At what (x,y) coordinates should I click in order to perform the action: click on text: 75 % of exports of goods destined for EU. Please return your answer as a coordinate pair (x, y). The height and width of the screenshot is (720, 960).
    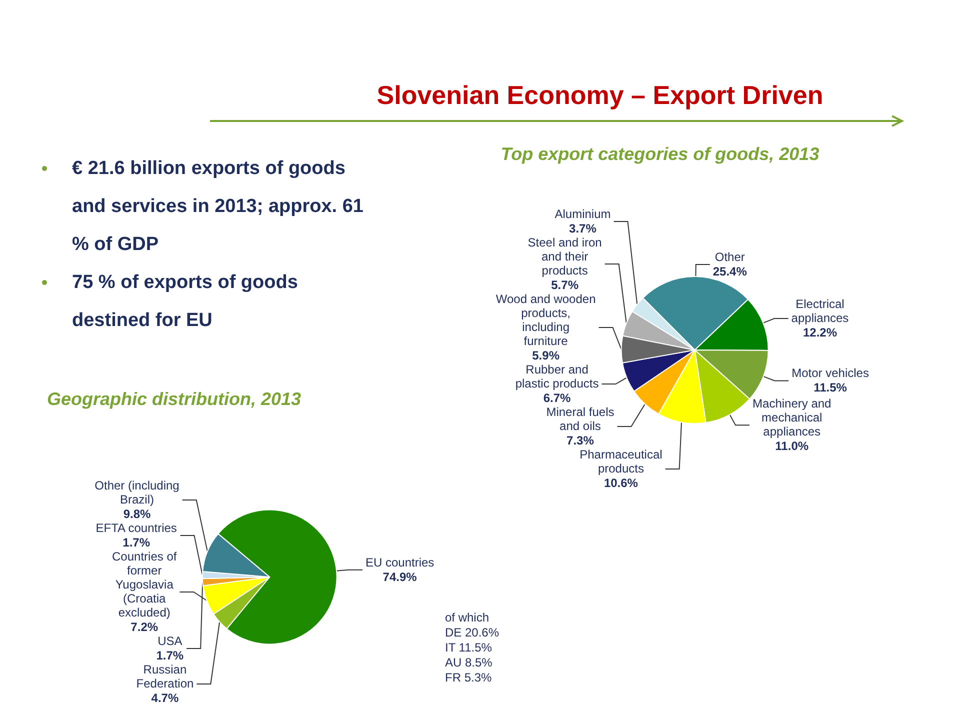
    Looking at the image, I should click on (185, 302).